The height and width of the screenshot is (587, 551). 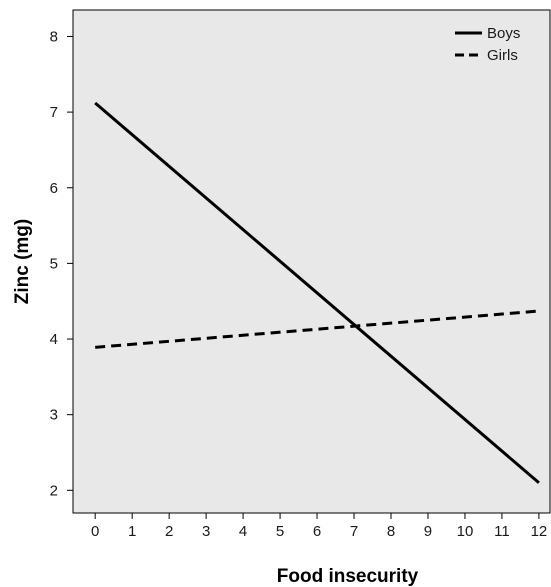 What do you see at coordinates (348, 576) in the screenshot?
I see `x-axis-title: Food insecurity` at bounding box center [348, 576].